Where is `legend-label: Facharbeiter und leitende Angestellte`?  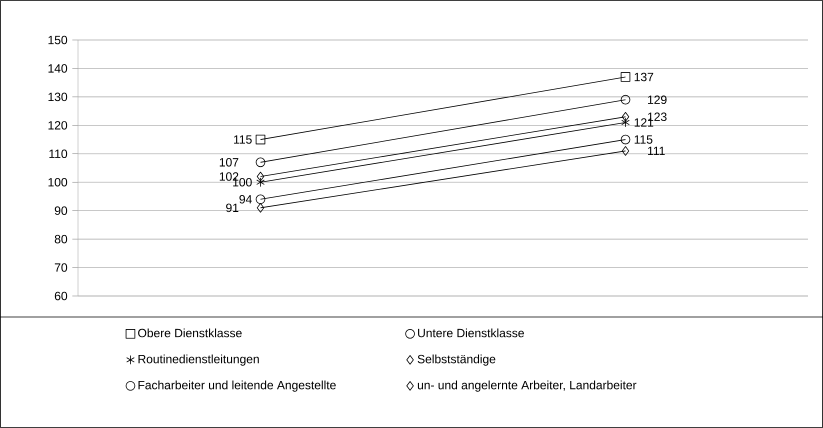
legend-label: Facharbeiter und leitende Angestellte is located at coordinates (237, 386).